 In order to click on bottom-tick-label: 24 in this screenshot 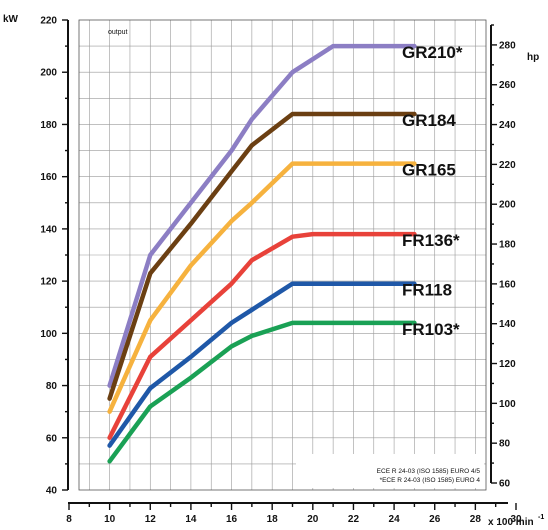, I will do `click(395, 519)`.